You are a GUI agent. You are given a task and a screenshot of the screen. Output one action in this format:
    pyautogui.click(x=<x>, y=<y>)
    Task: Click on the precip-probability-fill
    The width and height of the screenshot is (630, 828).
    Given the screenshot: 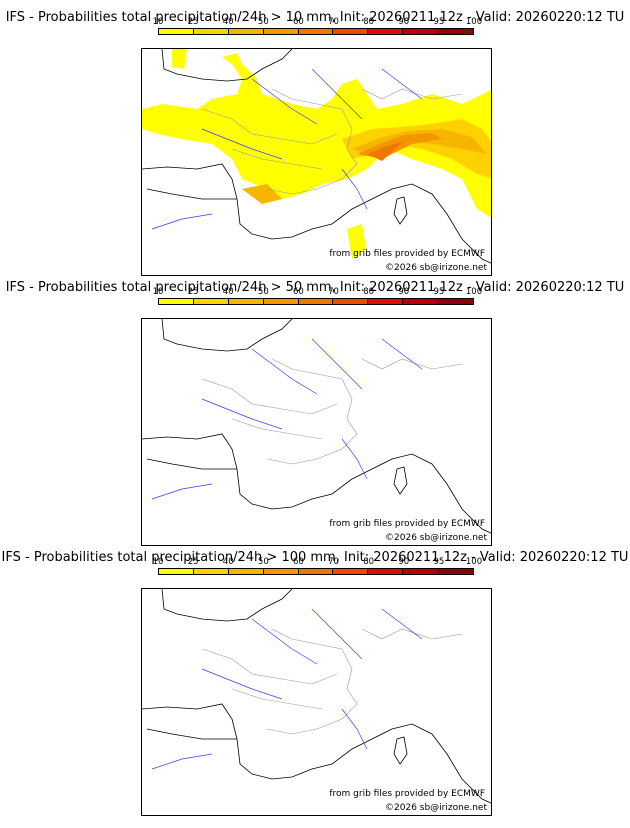 What is the action you would take?
    pyautogui.click(x=316, y=154)
    